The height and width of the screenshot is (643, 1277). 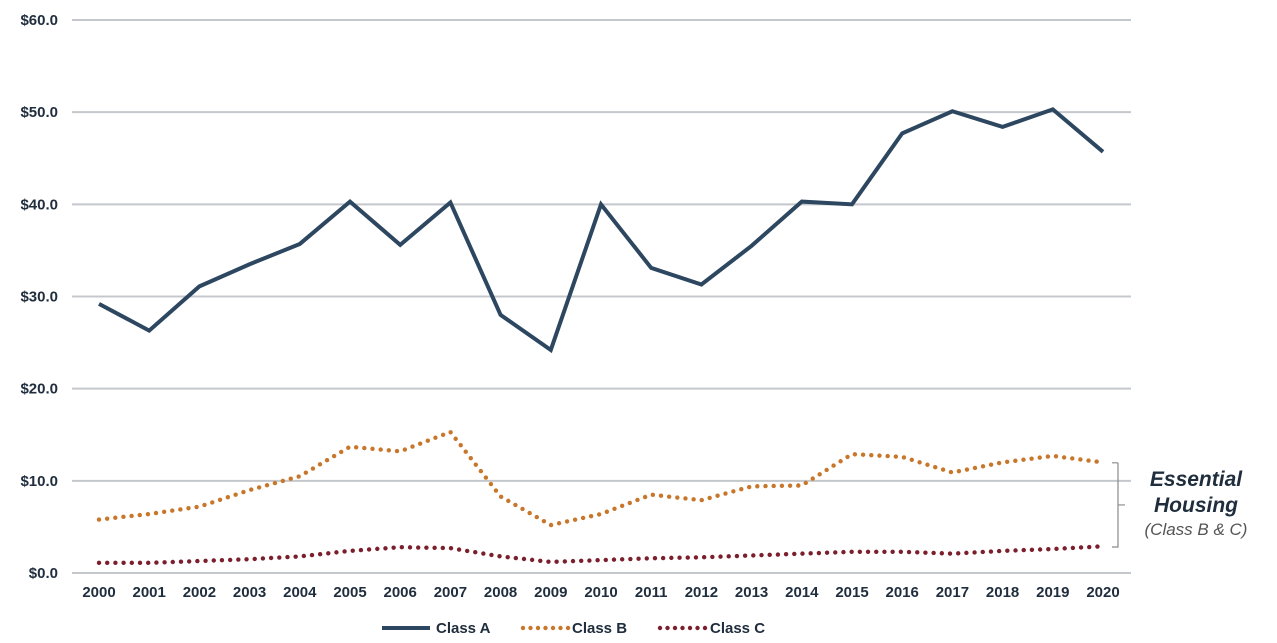 What do you see at coordinates (751, 592) in the screenshot?
I see `x-tick-label: 2013` at bounding box center [751, 592].